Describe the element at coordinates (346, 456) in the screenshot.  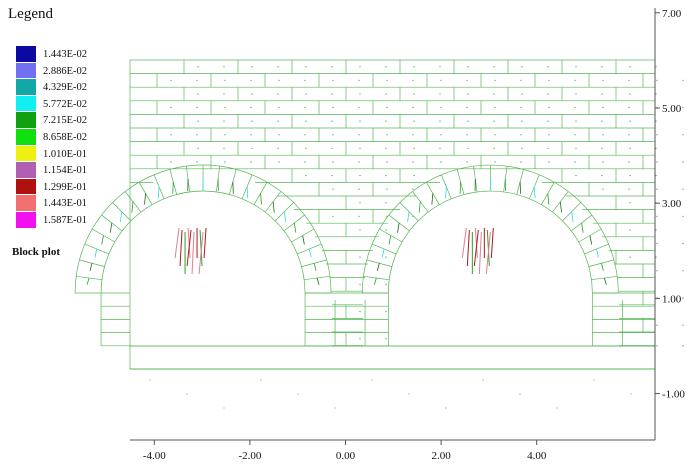
I see `x-tick-label: 0.00` at that location.